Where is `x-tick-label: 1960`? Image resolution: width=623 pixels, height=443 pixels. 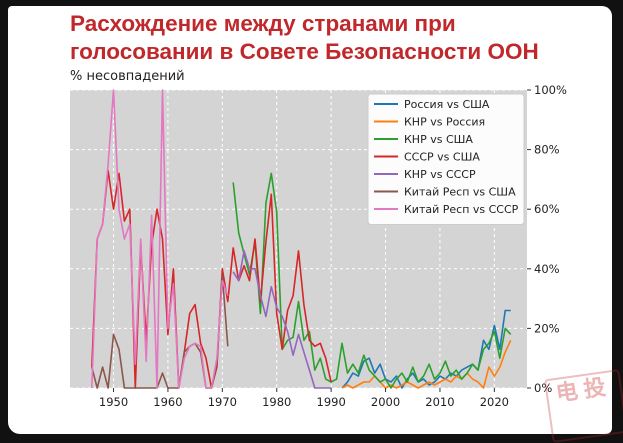
x-tick-label: 1960 is located at coordinates (167, 402).